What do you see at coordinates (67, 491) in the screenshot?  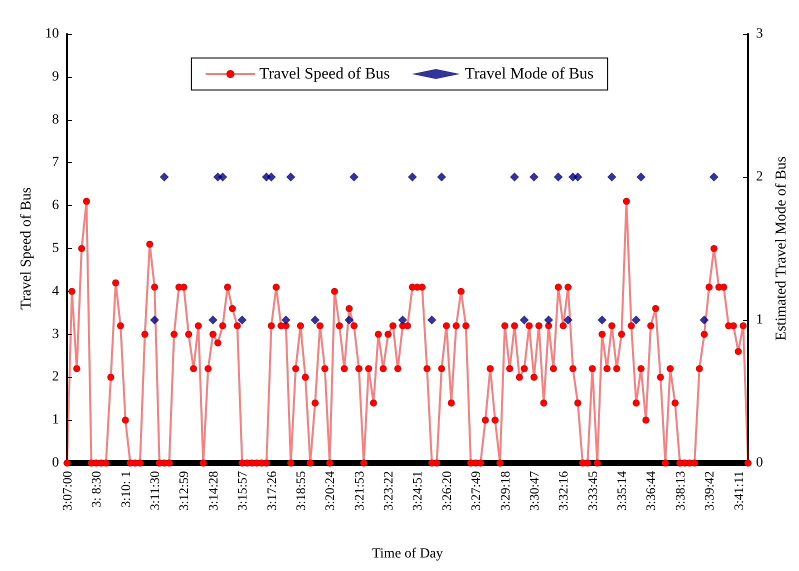 I see `x-tick-label: 3:07:00` at bounding box center [67, 491].